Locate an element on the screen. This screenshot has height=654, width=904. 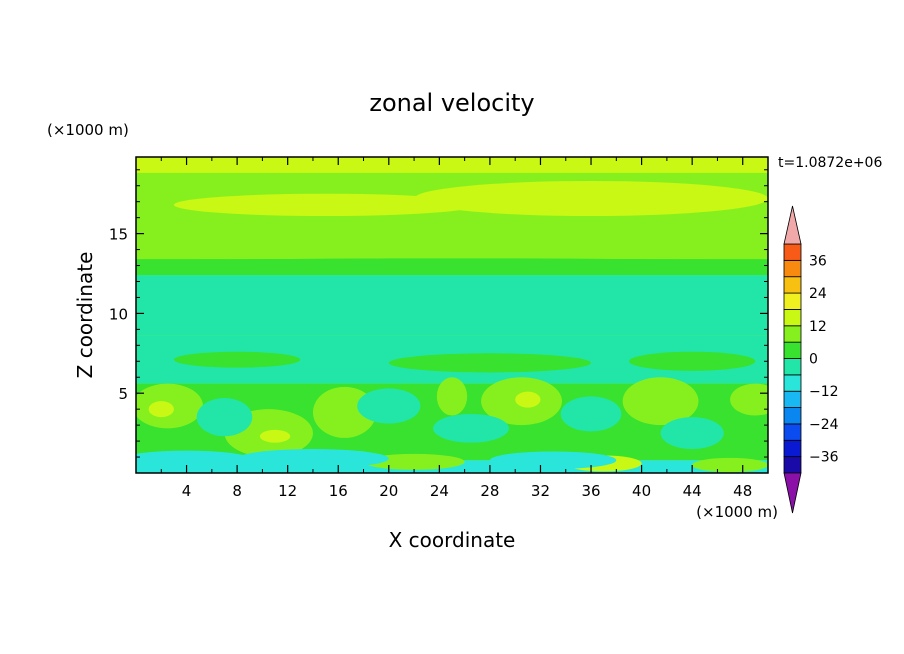
field-band is located at coordinates (452, 165).